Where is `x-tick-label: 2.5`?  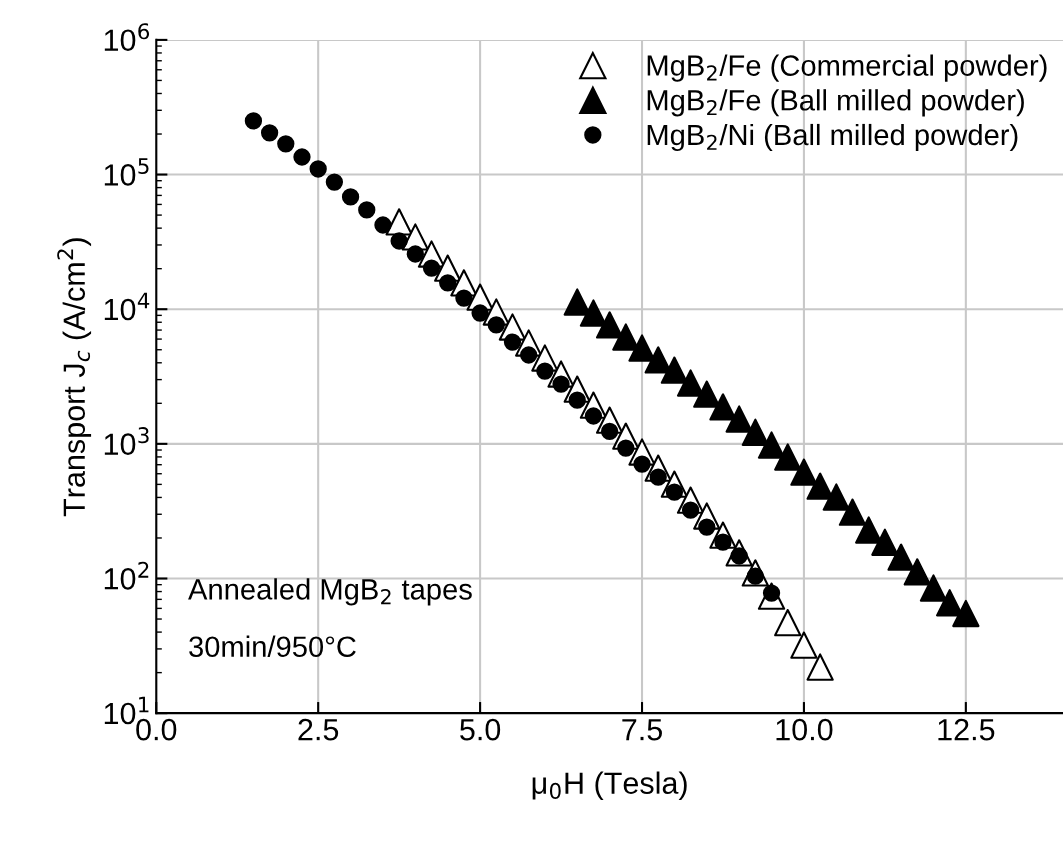
x-tick-label: 2.5 is located at coordinates (318, 729).